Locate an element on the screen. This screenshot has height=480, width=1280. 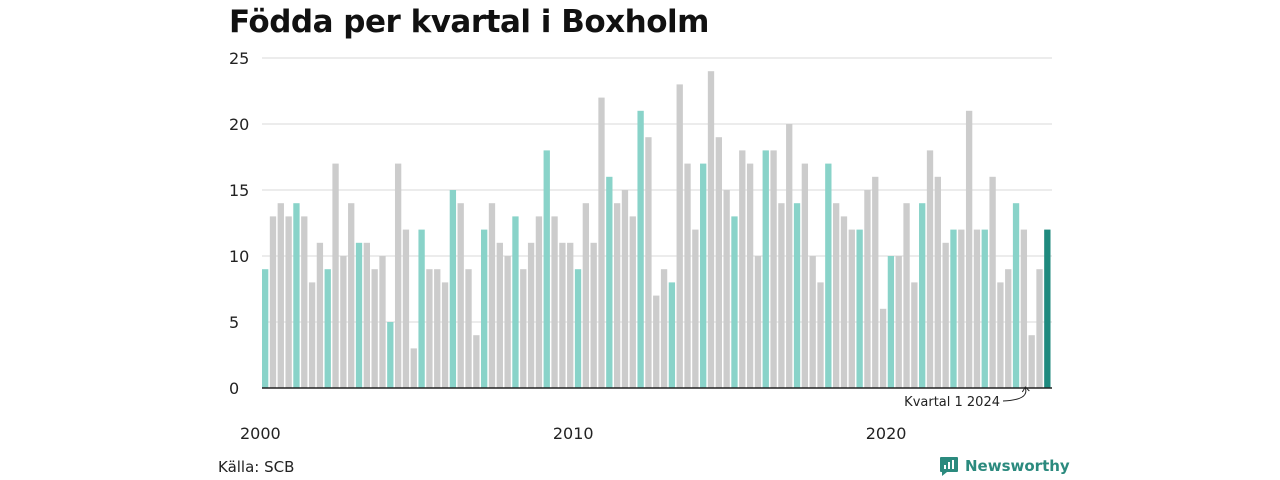
y-tick-label: 5 is located at coordinates (234, 322).